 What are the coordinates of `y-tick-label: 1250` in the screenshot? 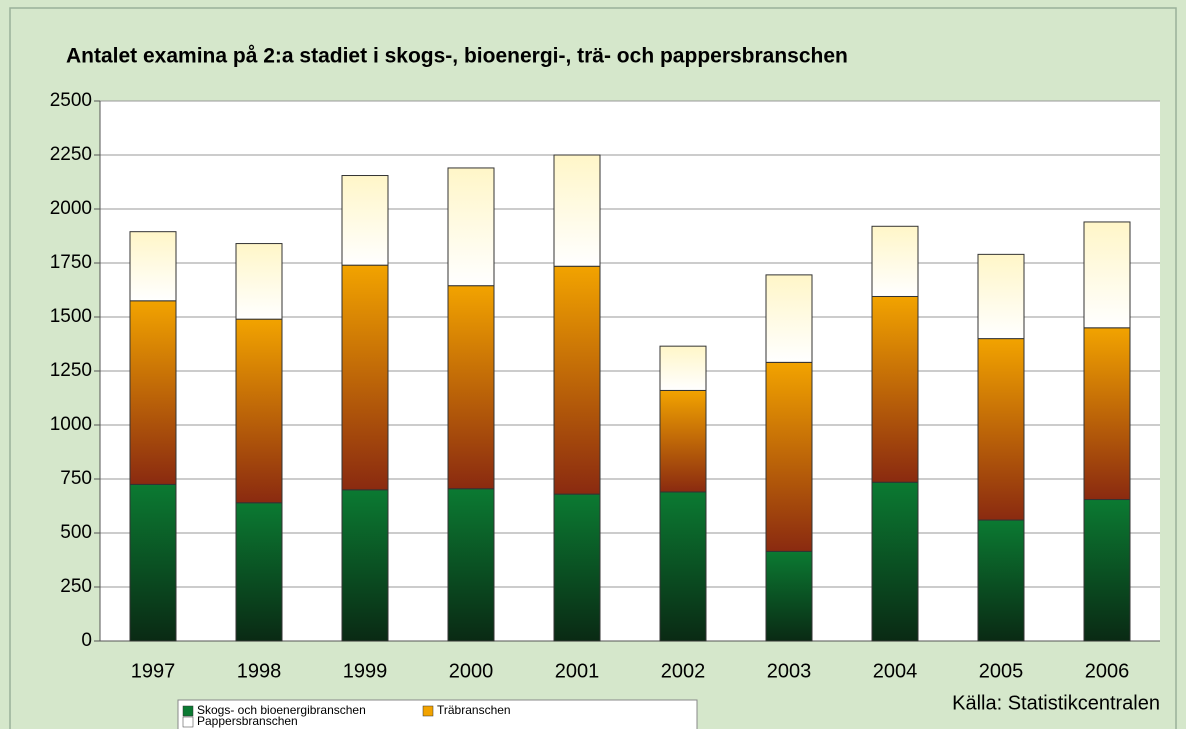 It's located at (71, 370).